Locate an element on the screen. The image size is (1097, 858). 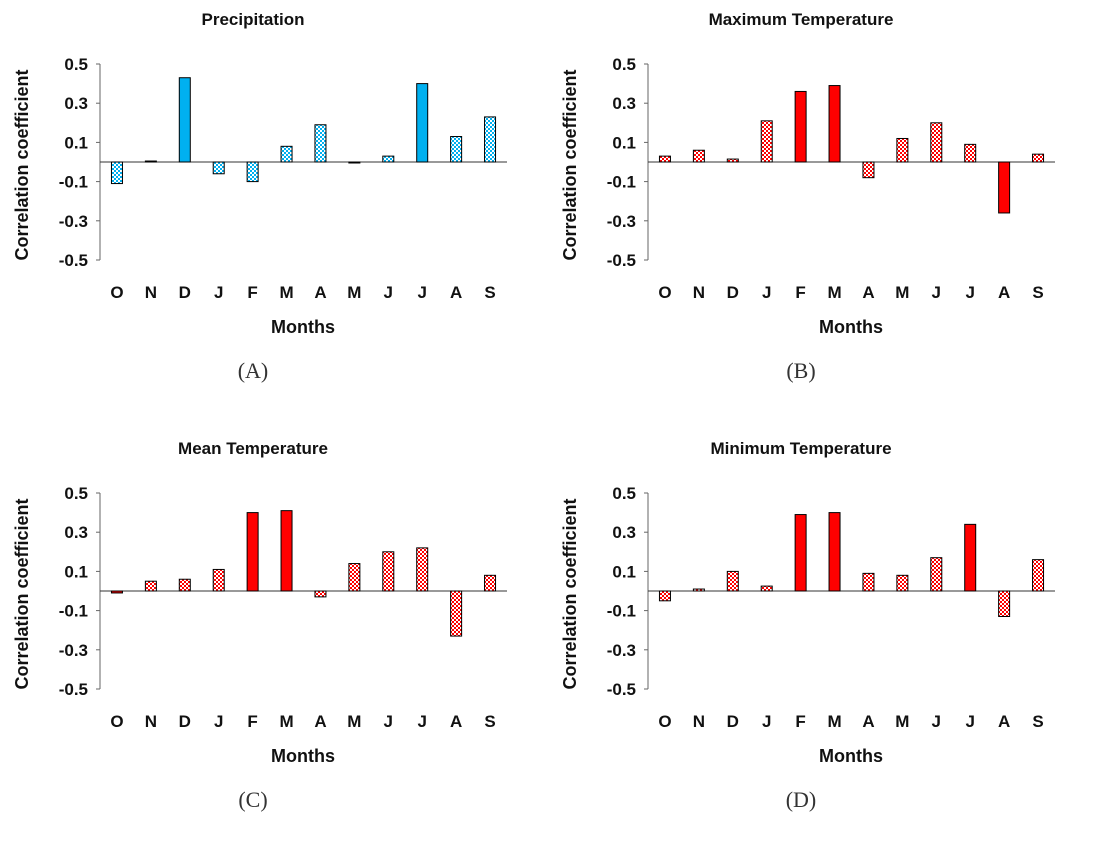
y-tick-label: 0.3 is located at coordinates (76, 103).